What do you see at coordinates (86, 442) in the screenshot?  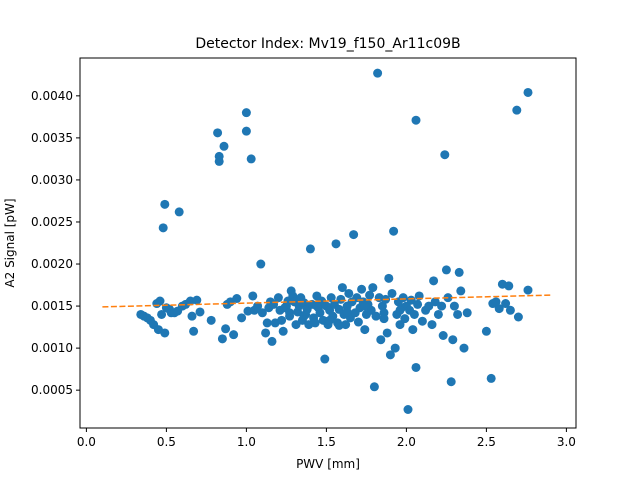 I see `x-tick-label: 0.0` at bounding box center [86, 442].